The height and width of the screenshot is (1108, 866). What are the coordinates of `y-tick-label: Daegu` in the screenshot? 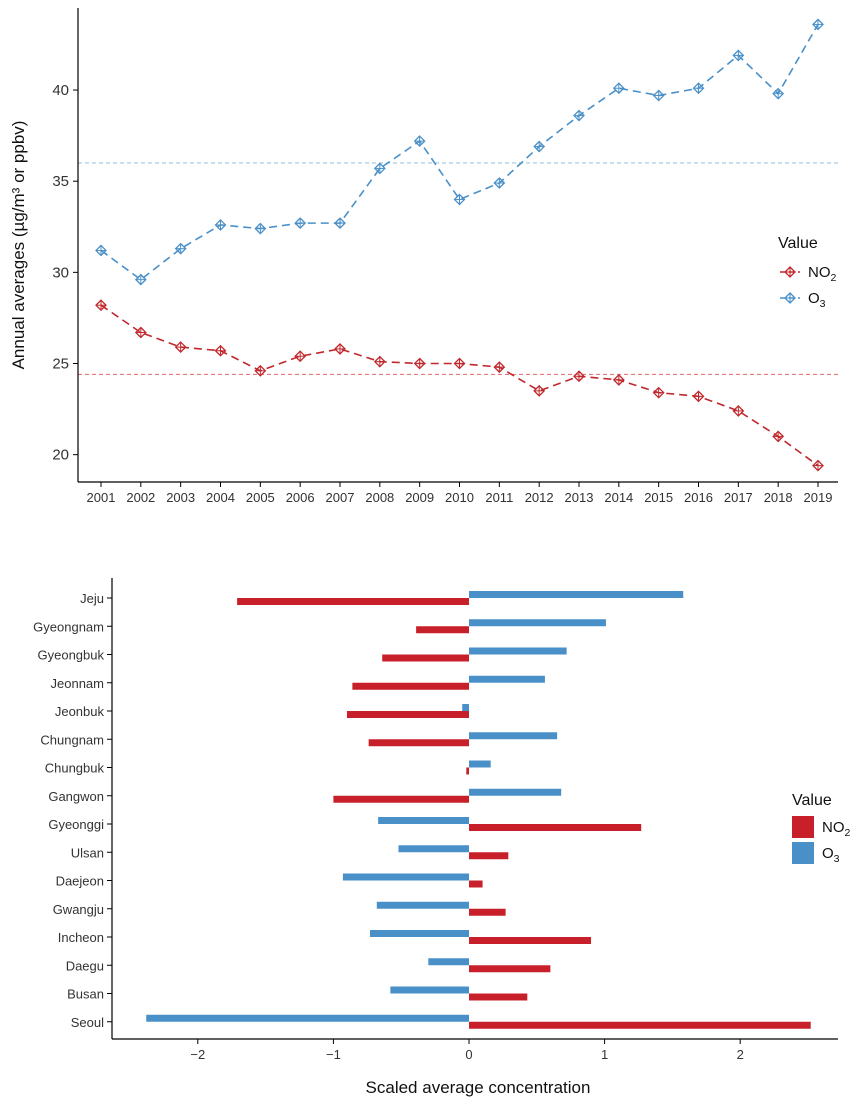 It's located at (85, 965).